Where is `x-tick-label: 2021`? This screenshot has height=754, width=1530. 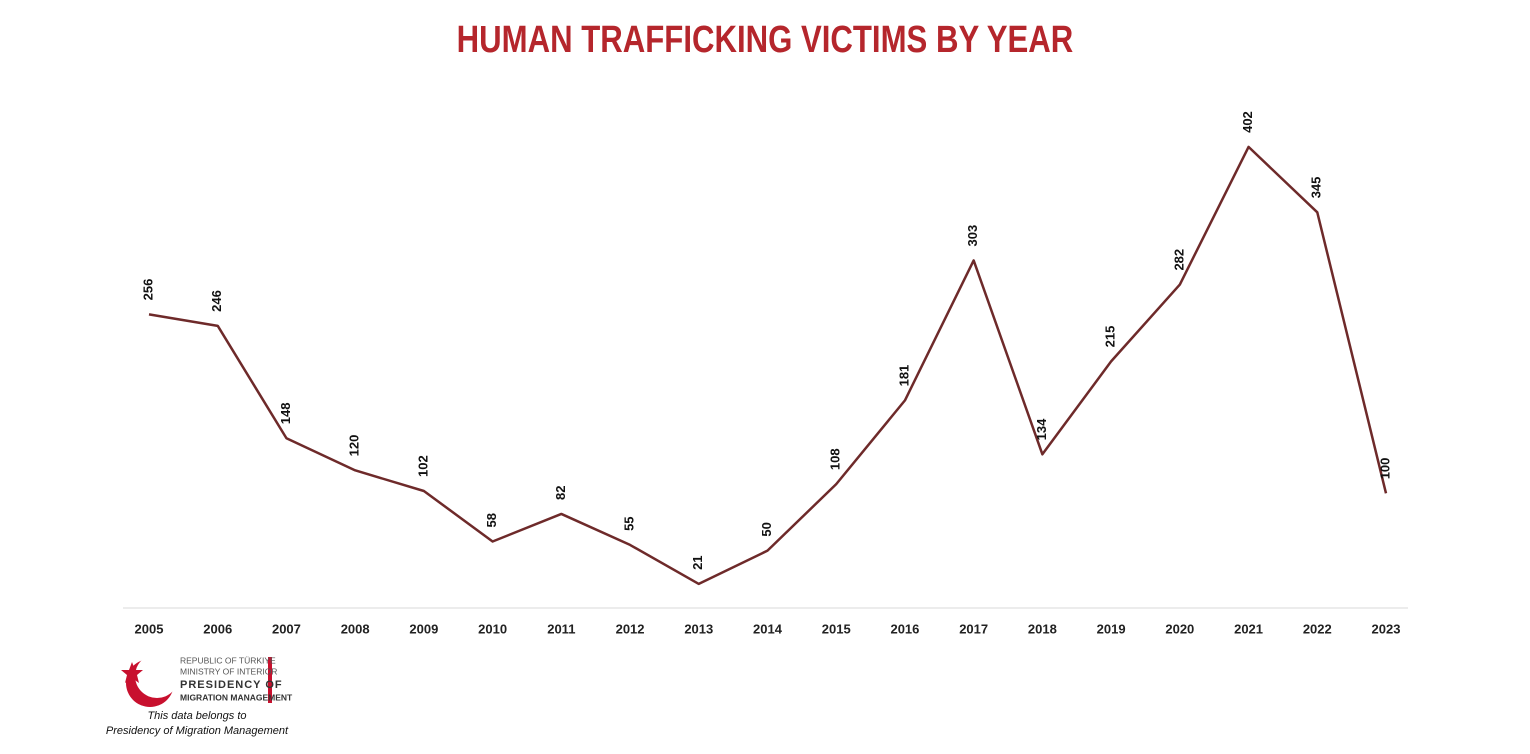
x-tick-label: 2021 is located at coordinates (1248, 628).